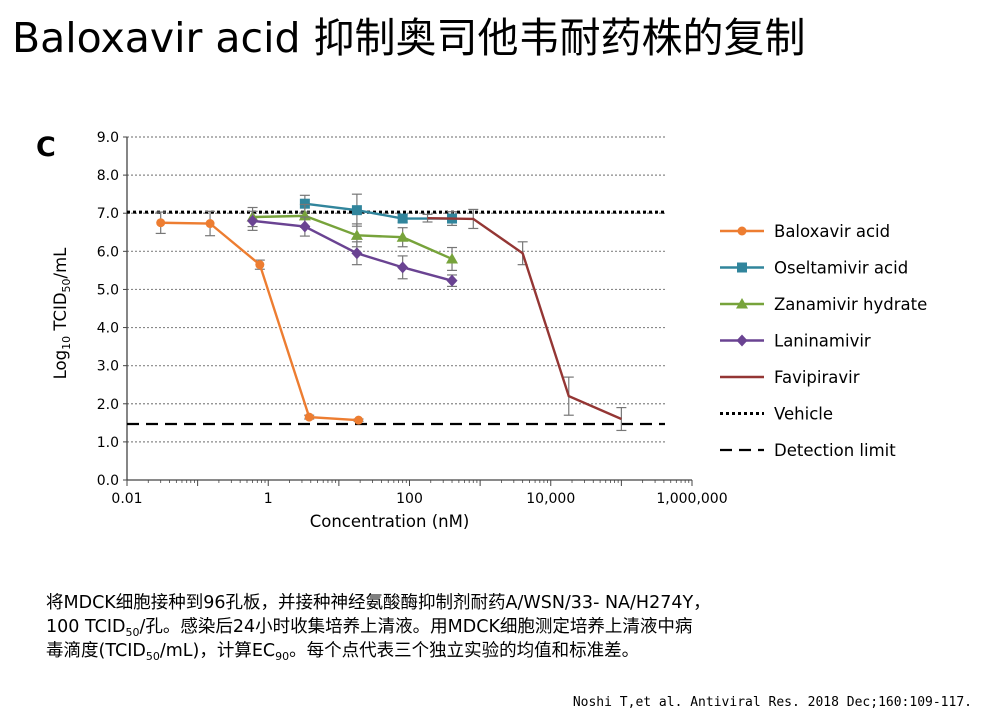 The image size is (1000, 718). What do you see at coordinates (550, 499) in the screenshot?
I see `x-tick-label: 10,000` at bounding box center [550, 499].